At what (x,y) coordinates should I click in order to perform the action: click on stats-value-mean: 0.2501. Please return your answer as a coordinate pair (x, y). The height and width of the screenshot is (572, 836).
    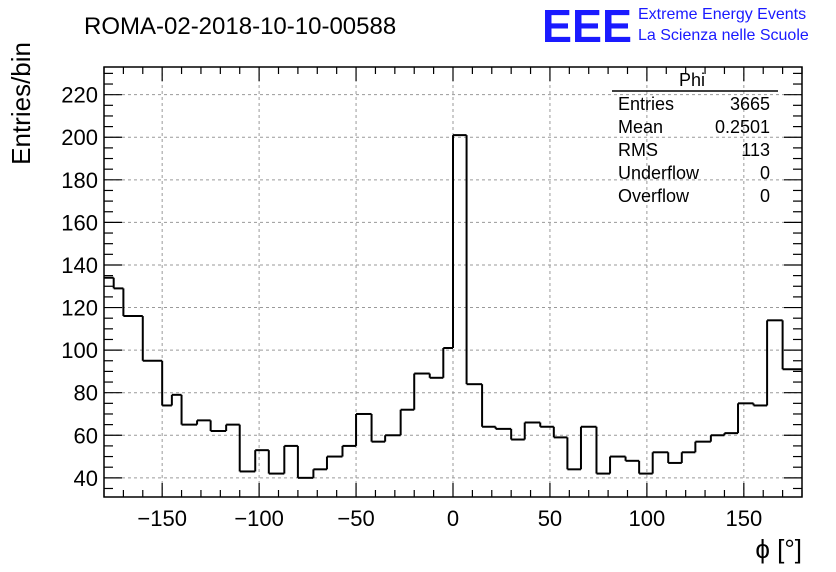
    Looking at the image, I should click on (742, 127).